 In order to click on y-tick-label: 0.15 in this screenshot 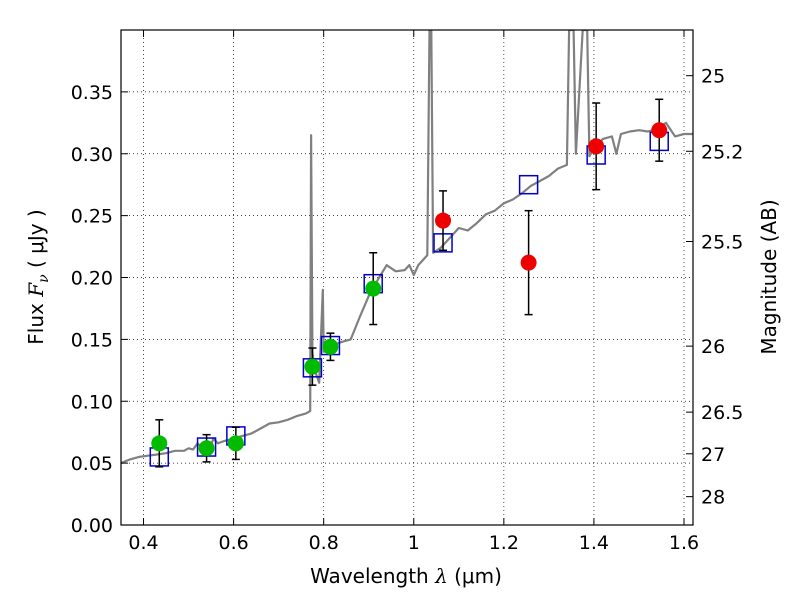, I will do `click(92, 340)`.